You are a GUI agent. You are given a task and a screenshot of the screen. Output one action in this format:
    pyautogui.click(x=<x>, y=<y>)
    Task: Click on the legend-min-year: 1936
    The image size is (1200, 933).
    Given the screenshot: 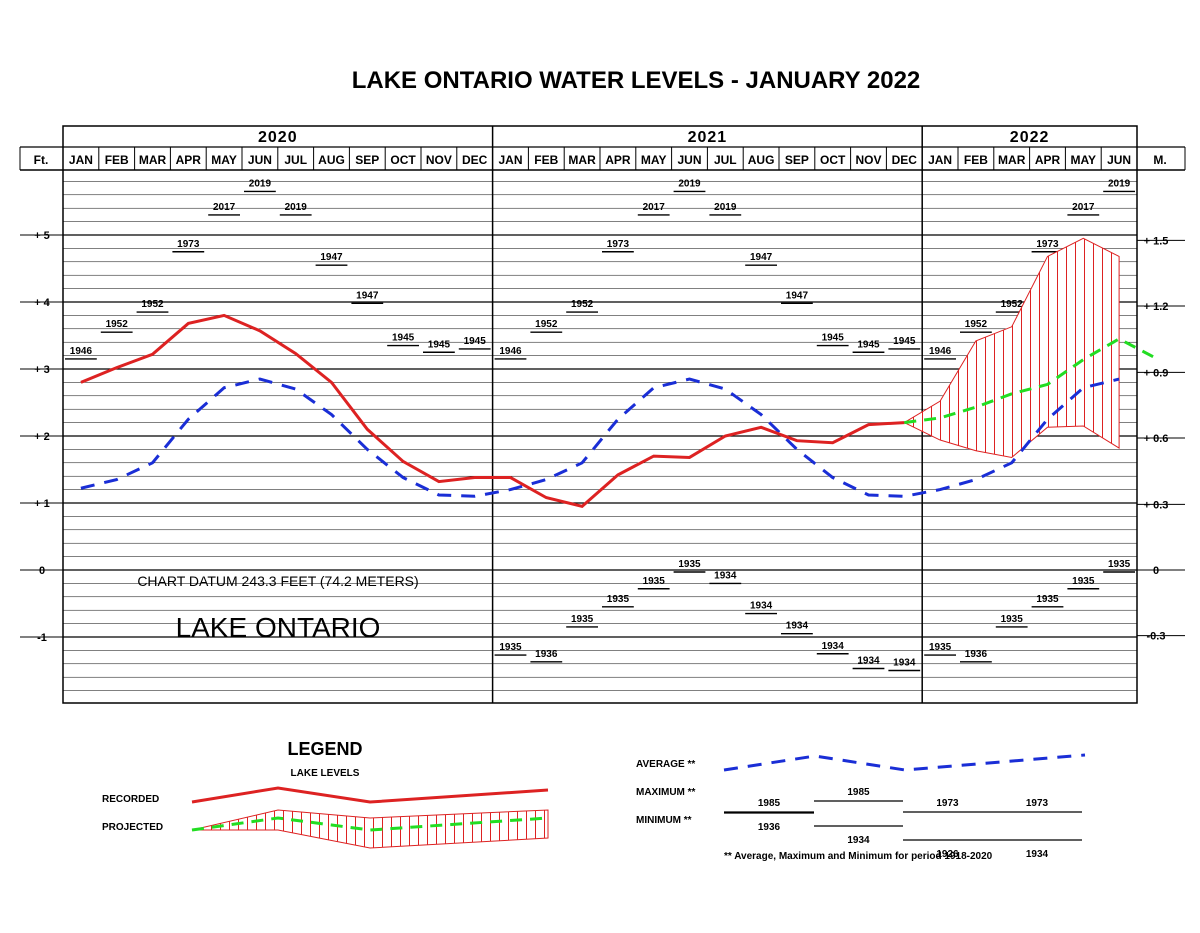 What is the action you would take?
    pyautogui.click(x=769, y=827)
    